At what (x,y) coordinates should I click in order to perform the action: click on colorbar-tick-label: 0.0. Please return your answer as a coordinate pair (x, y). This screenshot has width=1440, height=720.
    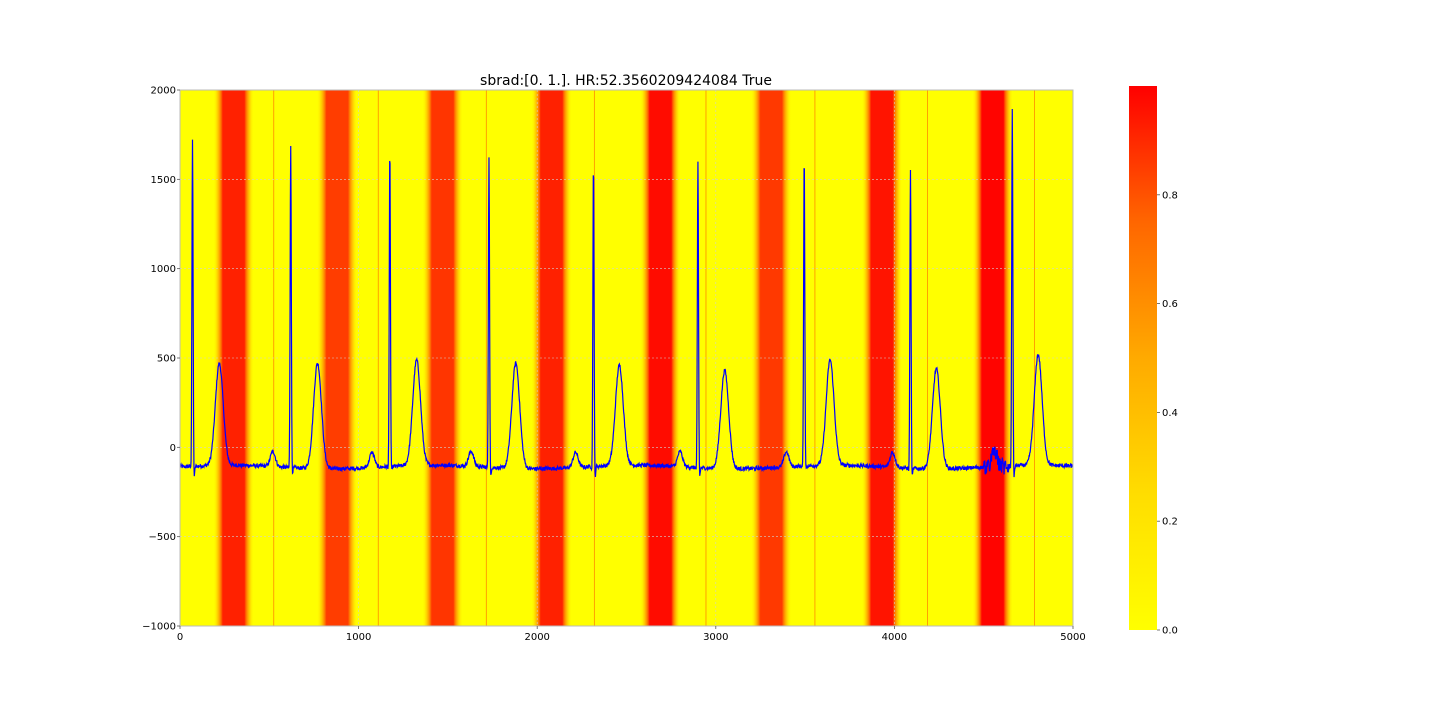
    Looking at the image, I should click on (1170, 631).